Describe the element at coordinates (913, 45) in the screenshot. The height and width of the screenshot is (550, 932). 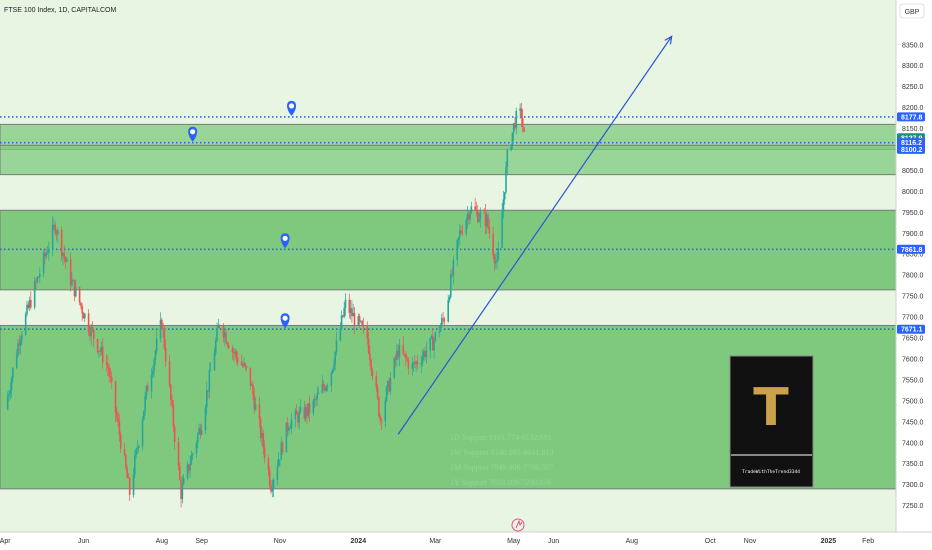
I see `y-tick-label: 8350.0` at that location.